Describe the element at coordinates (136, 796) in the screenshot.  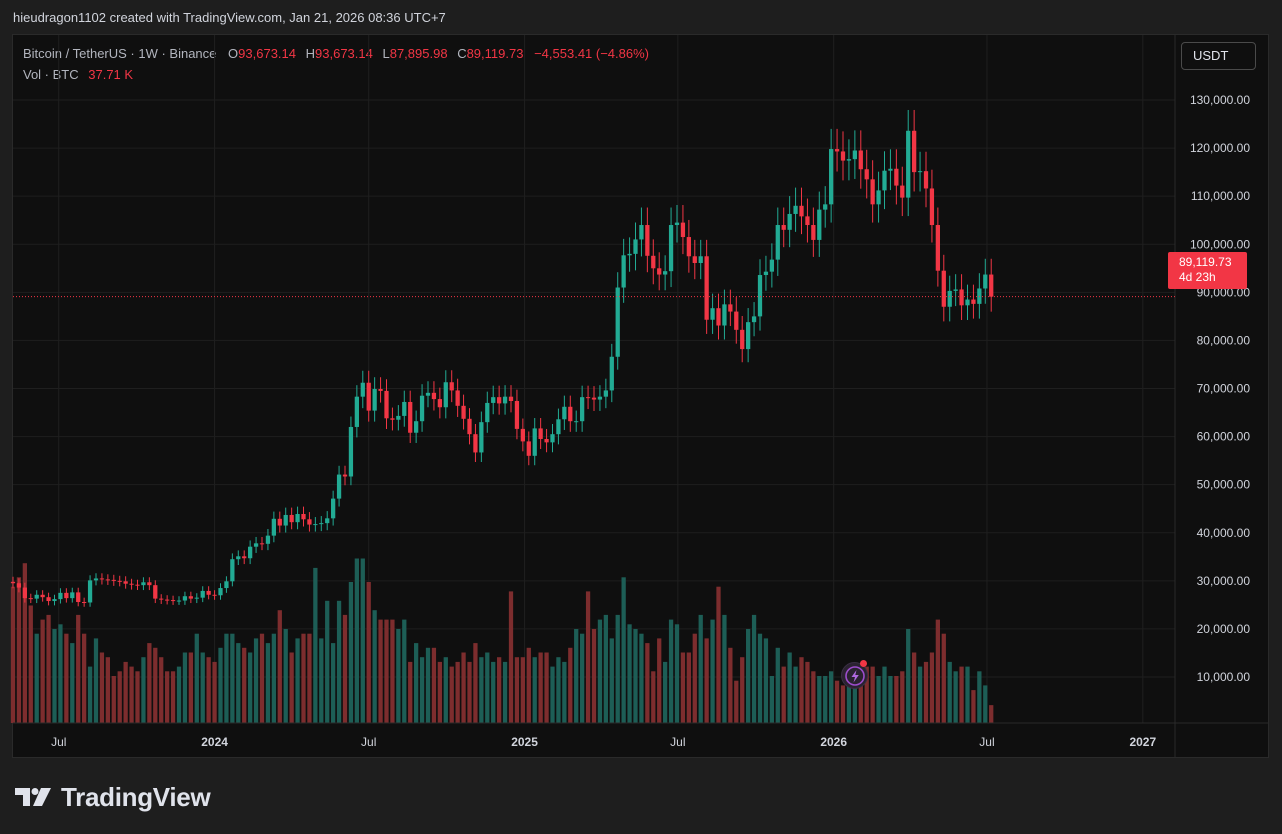
I see `brand-name: TradingView` at that location.